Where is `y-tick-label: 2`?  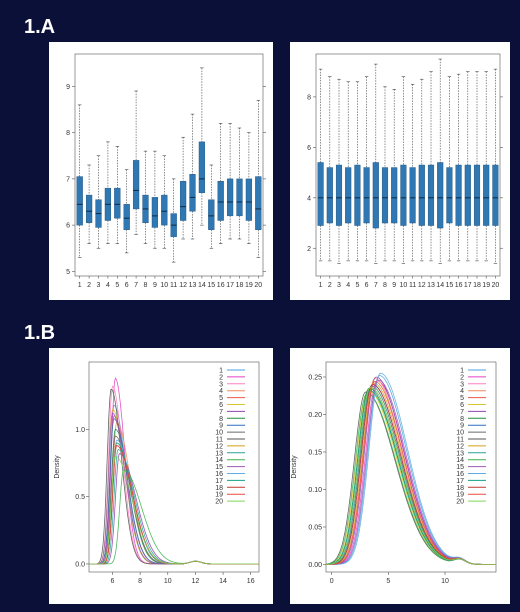 y-tick-label: 2 is located at coordinates (309, 249).